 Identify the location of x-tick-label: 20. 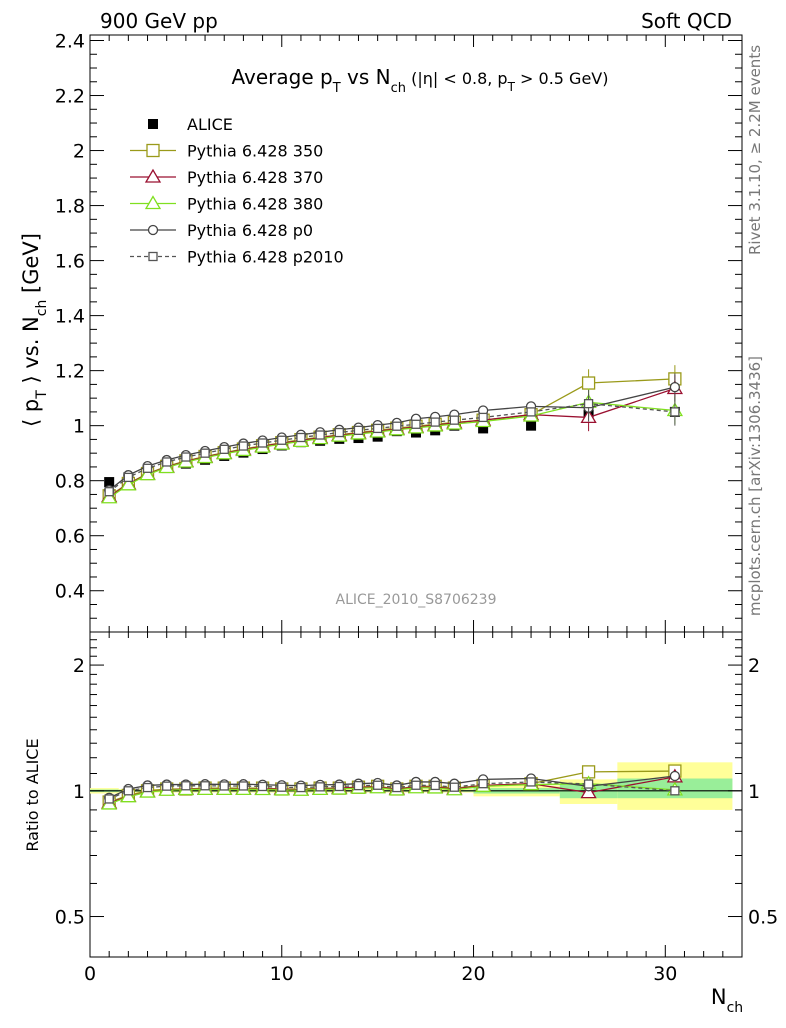
(473, 974).